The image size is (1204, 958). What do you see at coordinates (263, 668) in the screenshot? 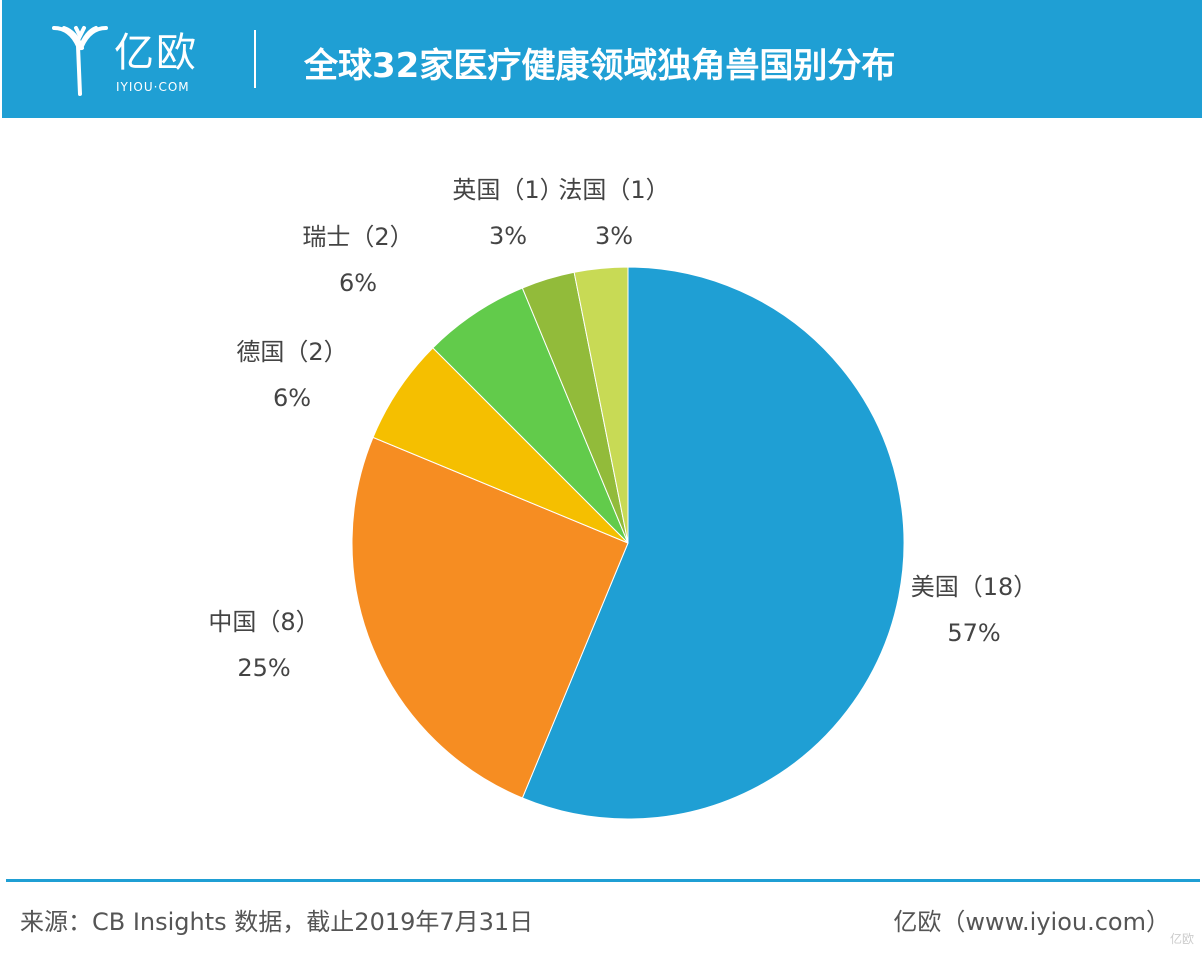
I see `slice-percent-1: 25%` at bounding box center [263, 668].